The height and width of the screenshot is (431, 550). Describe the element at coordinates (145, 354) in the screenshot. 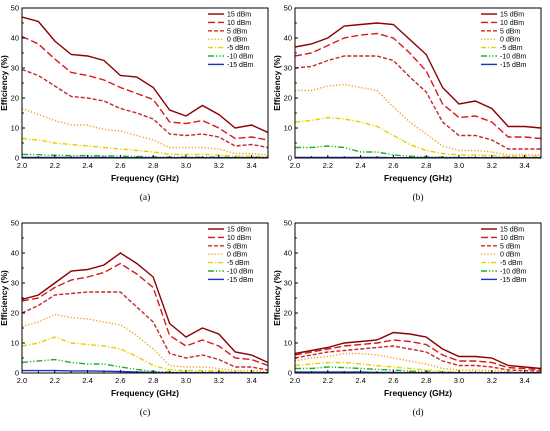

I see `series-line-neg5dBm` at that location.